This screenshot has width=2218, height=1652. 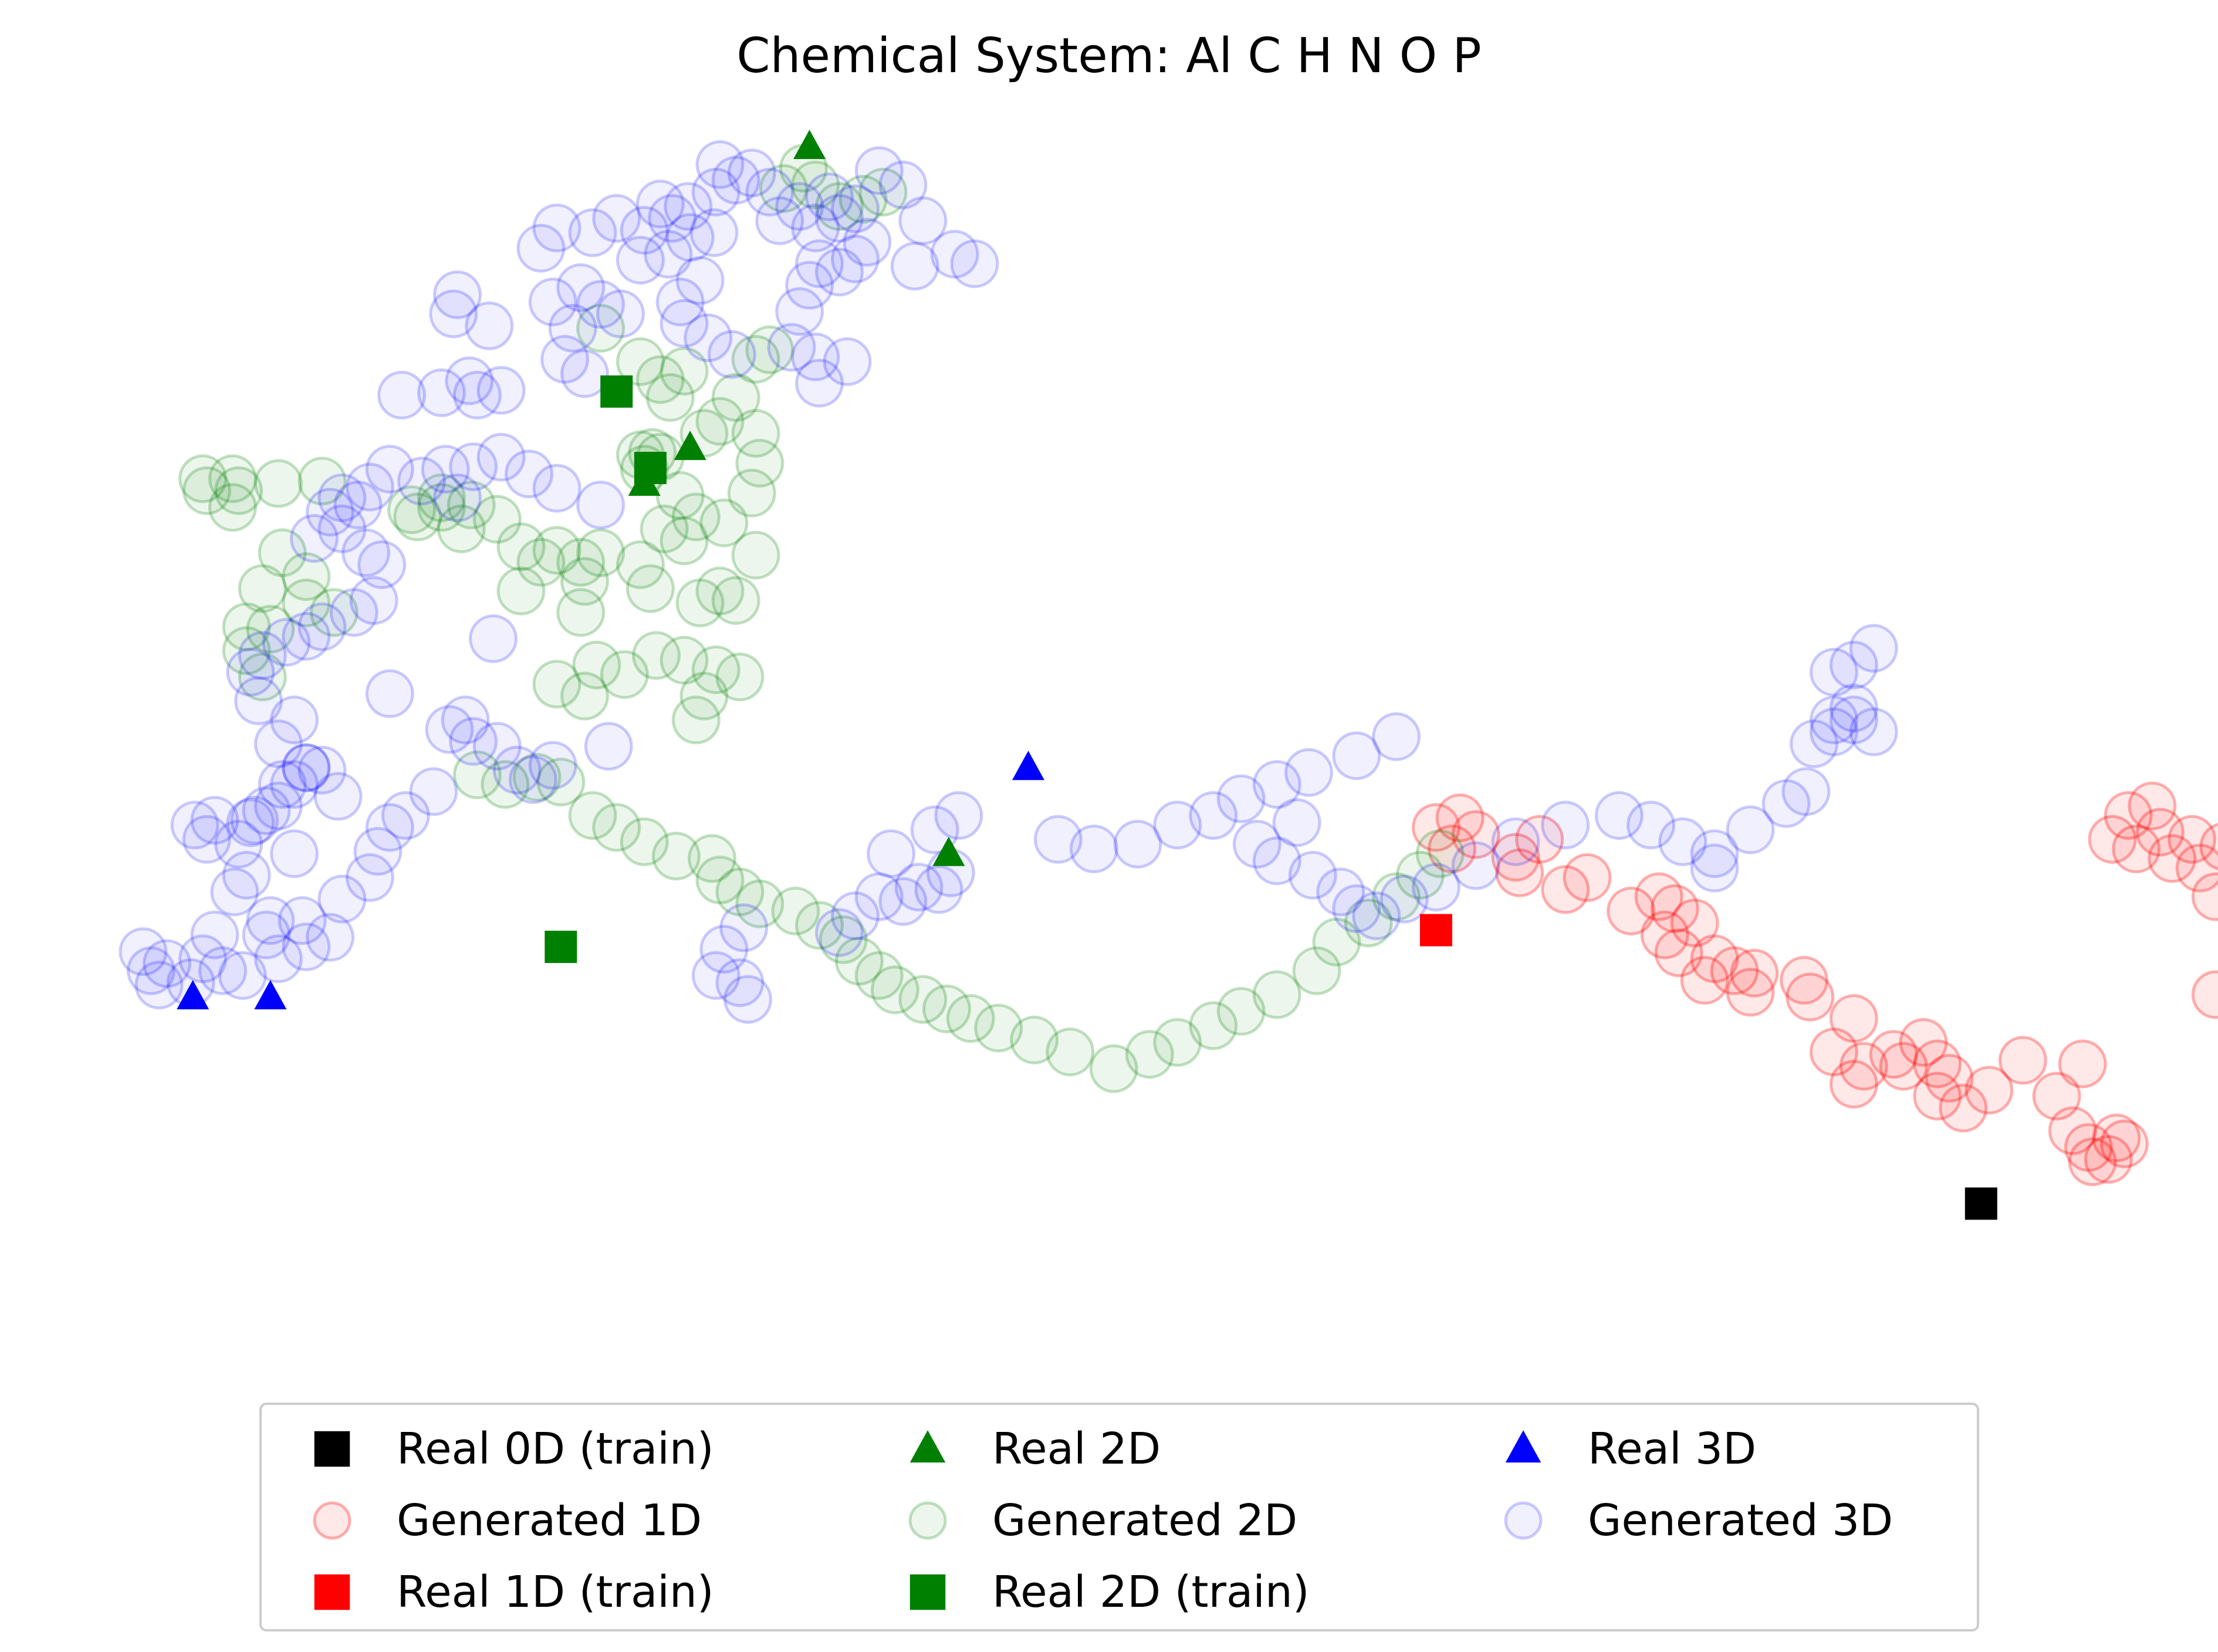 I want to click on series-real-2d, so click(x=796, y=498).